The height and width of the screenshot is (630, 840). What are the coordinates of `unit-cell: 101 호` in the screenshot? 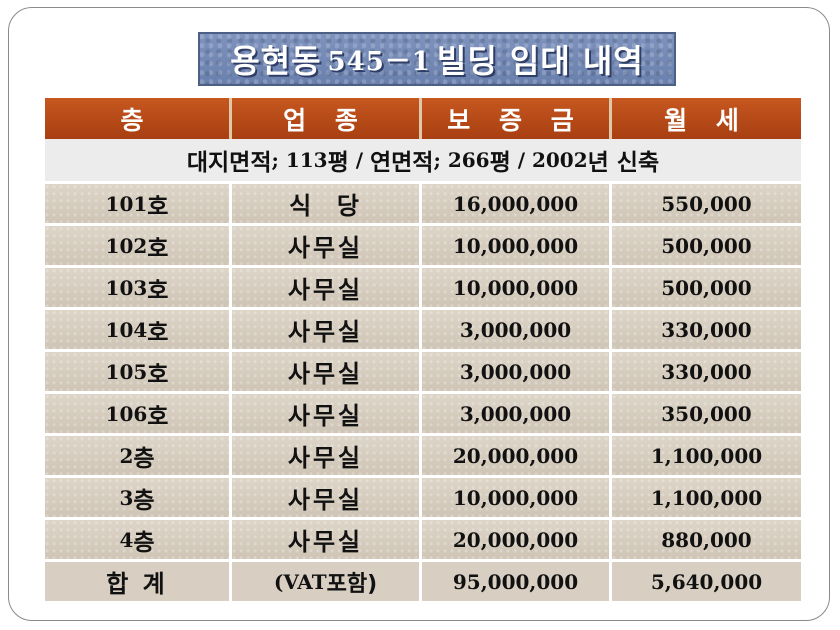 It's located at (138, 205).